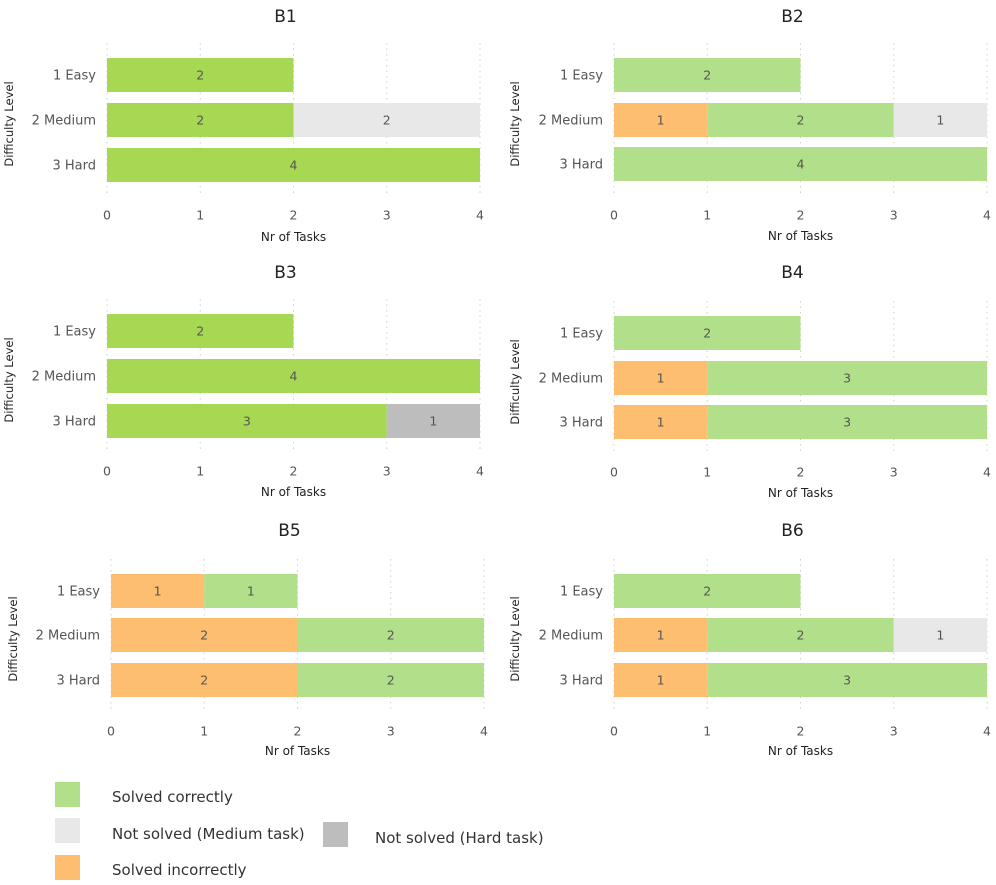  I want to click on chart-title: B5, so click(289, 531).